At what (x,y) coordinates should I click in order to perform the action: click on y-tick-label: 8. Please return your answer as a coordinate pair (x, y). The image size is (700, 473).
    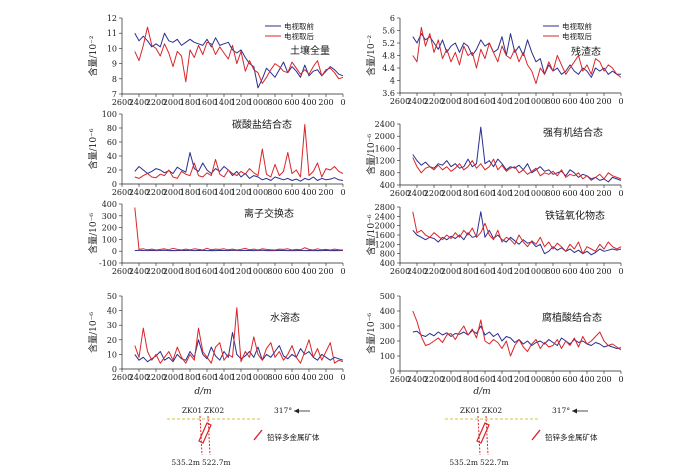
    Looking at the image, I should click on (114, 79).